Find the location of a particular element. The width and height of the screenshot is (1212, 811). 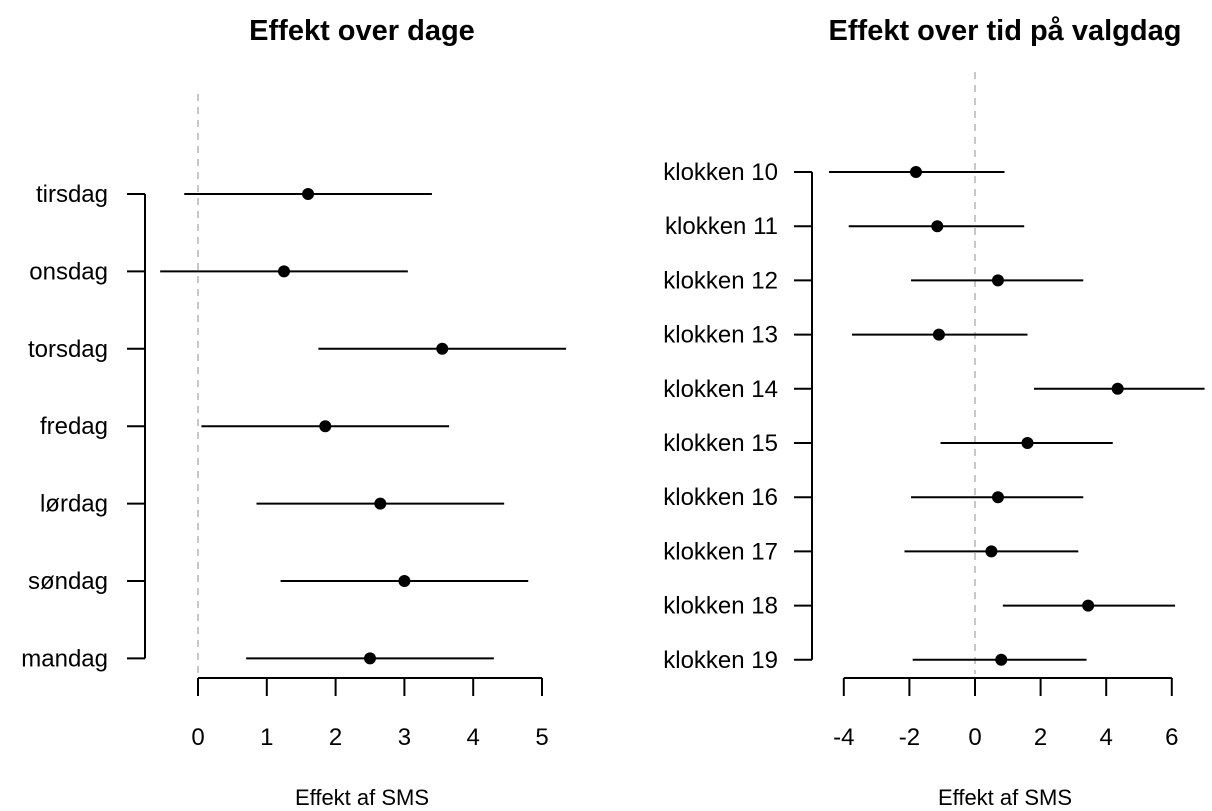

chart-title: Effekt over tid på valgdag is located at coordinates (1005, 31).